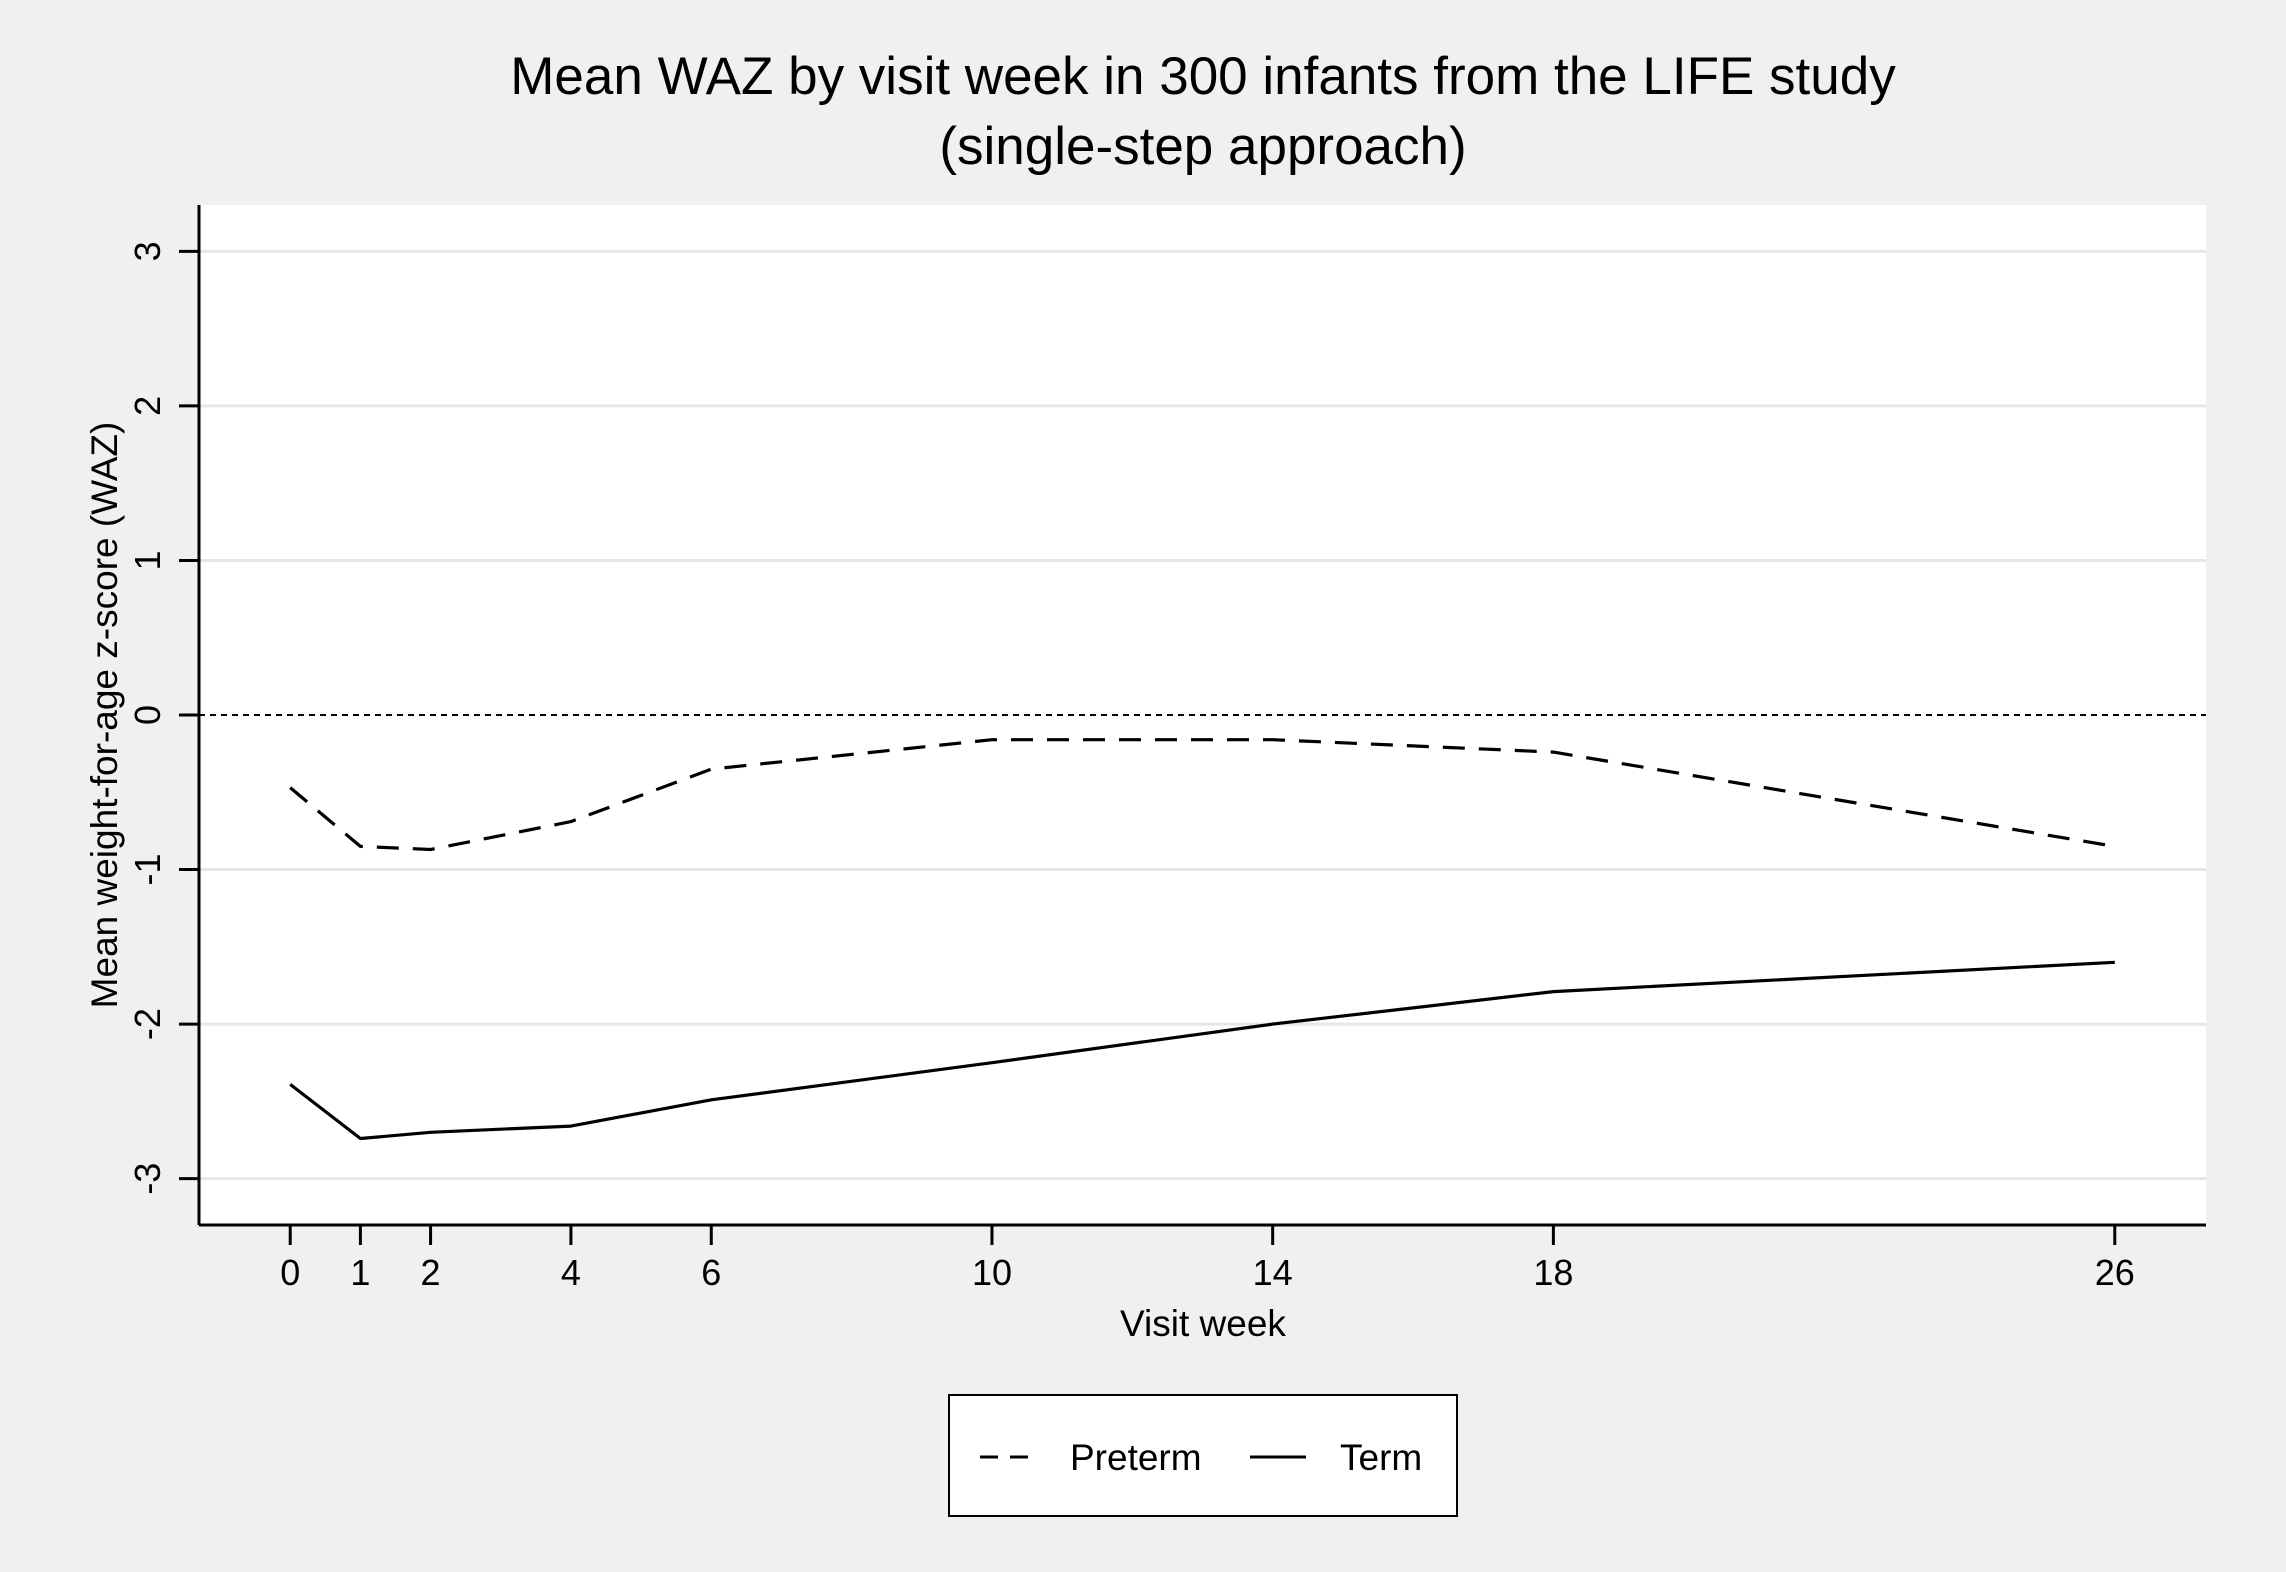 This screenshot has height=1572, width=2286. What do you see at coordinates (2115, 1272) in the screenshot?
I see `x-tick-label: 26` at bounding box center [2115, 1272].